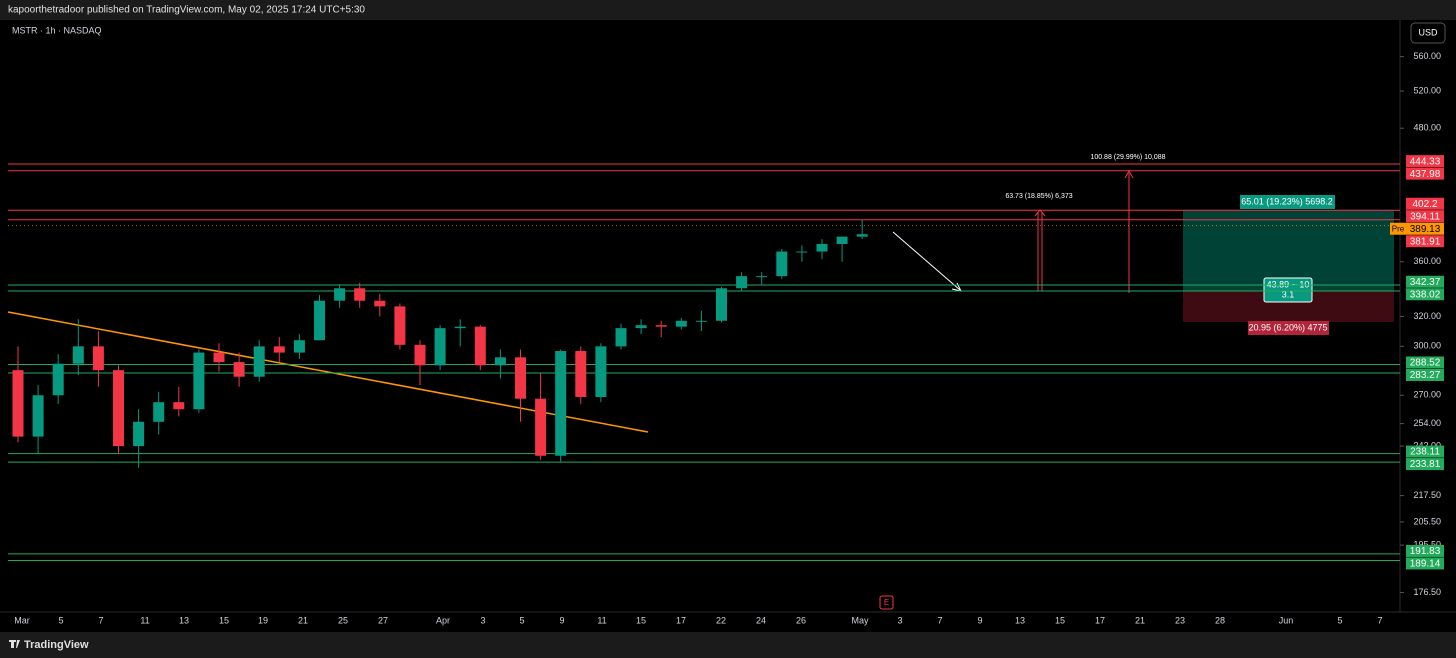  I want to click on price-label: 338.02, so click(1425, 294).